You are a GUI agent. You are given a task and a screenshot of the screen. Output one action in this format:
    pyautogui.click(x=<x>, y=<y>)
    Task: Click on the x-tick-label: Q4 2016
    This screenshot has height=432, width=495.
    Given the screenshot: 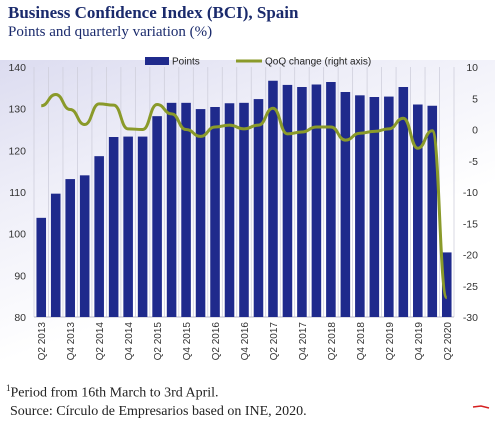 What is the action you would take?
    pyautogui.click(x=245, y=341)
    